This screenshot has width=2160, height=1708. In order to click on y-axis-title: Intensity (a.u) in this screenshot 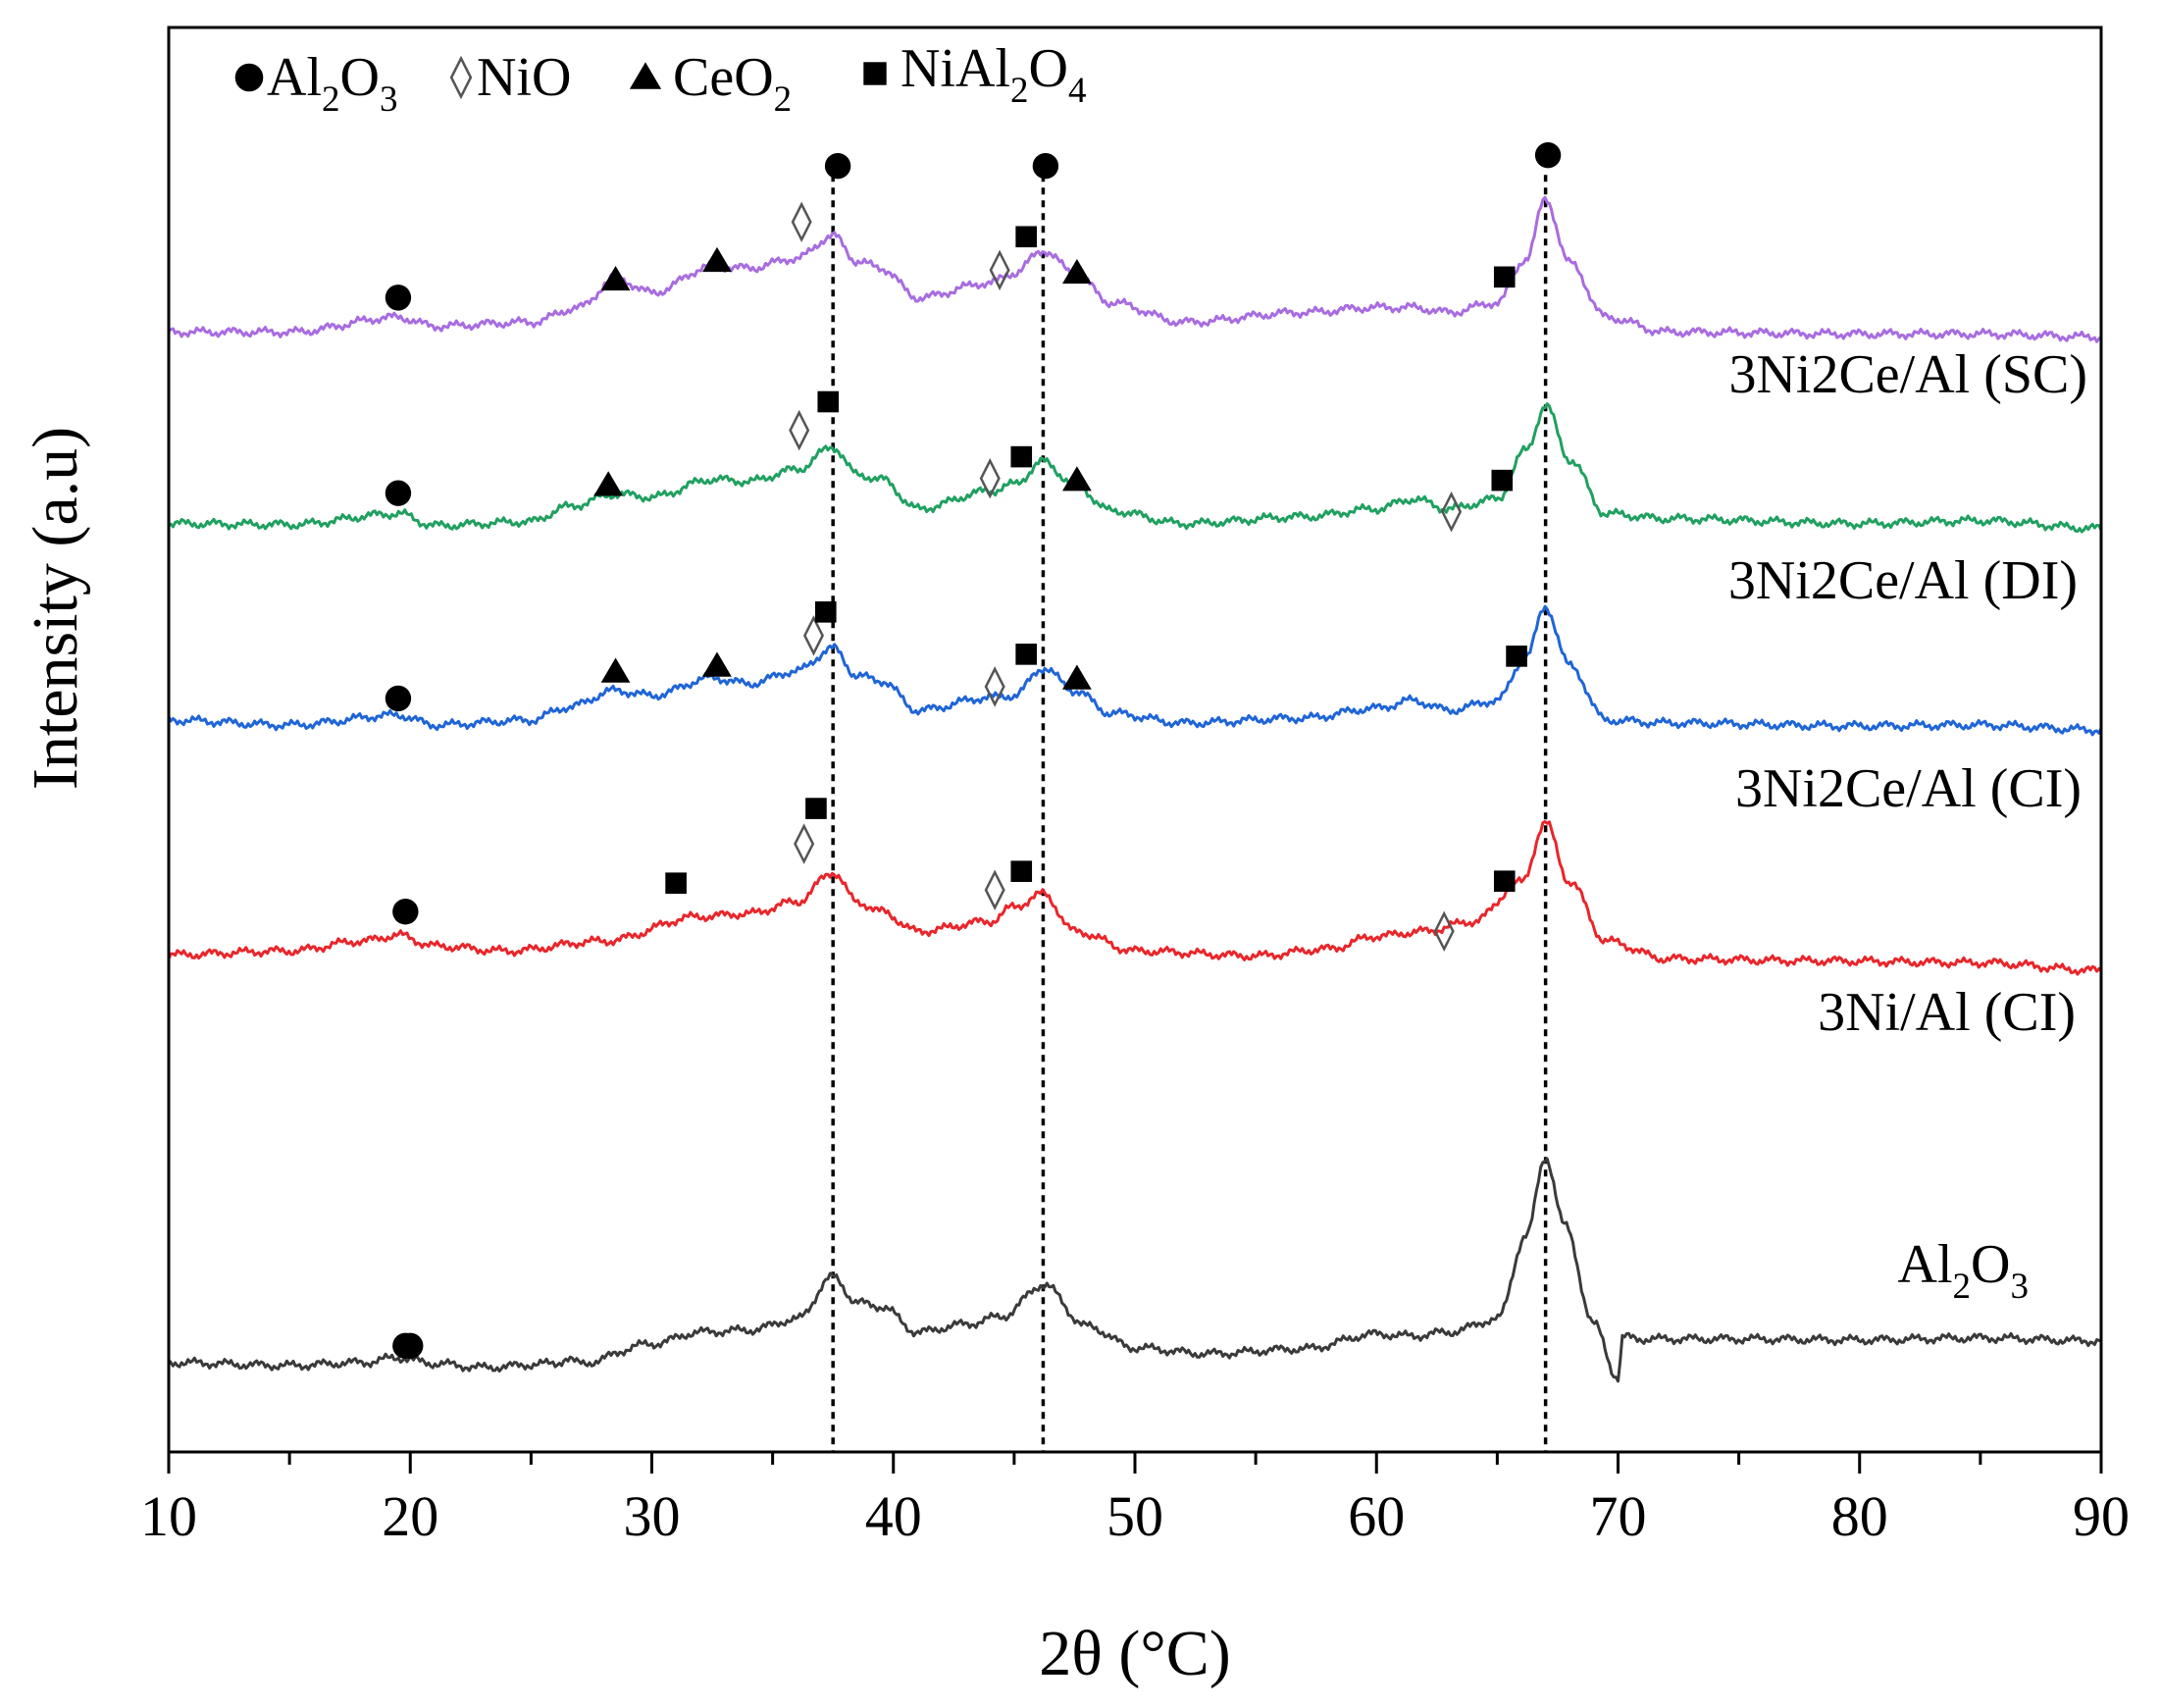, I will do `click(55, 609)`.